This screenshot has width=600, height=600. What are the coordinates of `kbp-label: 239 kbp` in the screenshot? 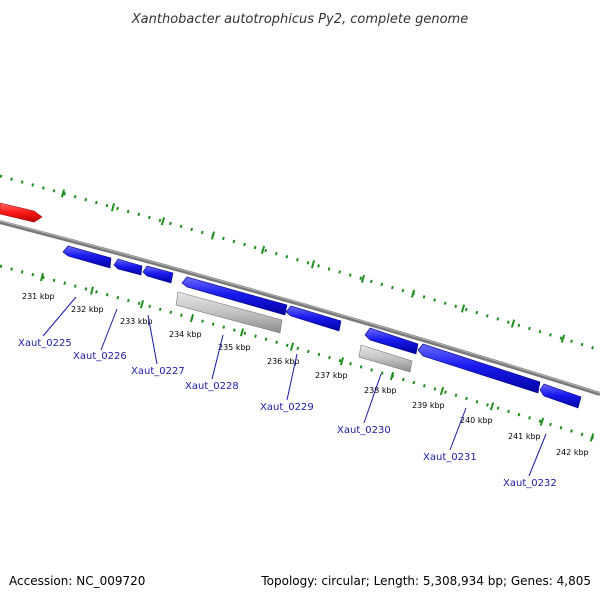 It's located at (428, 405).